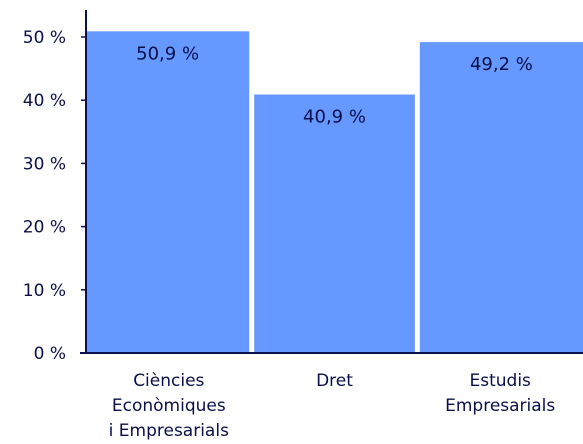  Describe the element at coordinates (44, 101) in the screenshot. I see `y-tick-label: 40 %` at that location.